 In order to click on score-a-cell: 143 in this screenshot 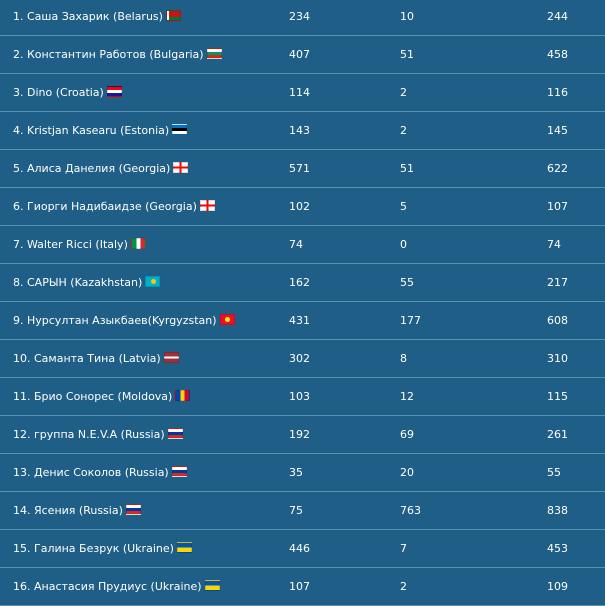, I will do `click(299, 130)`.